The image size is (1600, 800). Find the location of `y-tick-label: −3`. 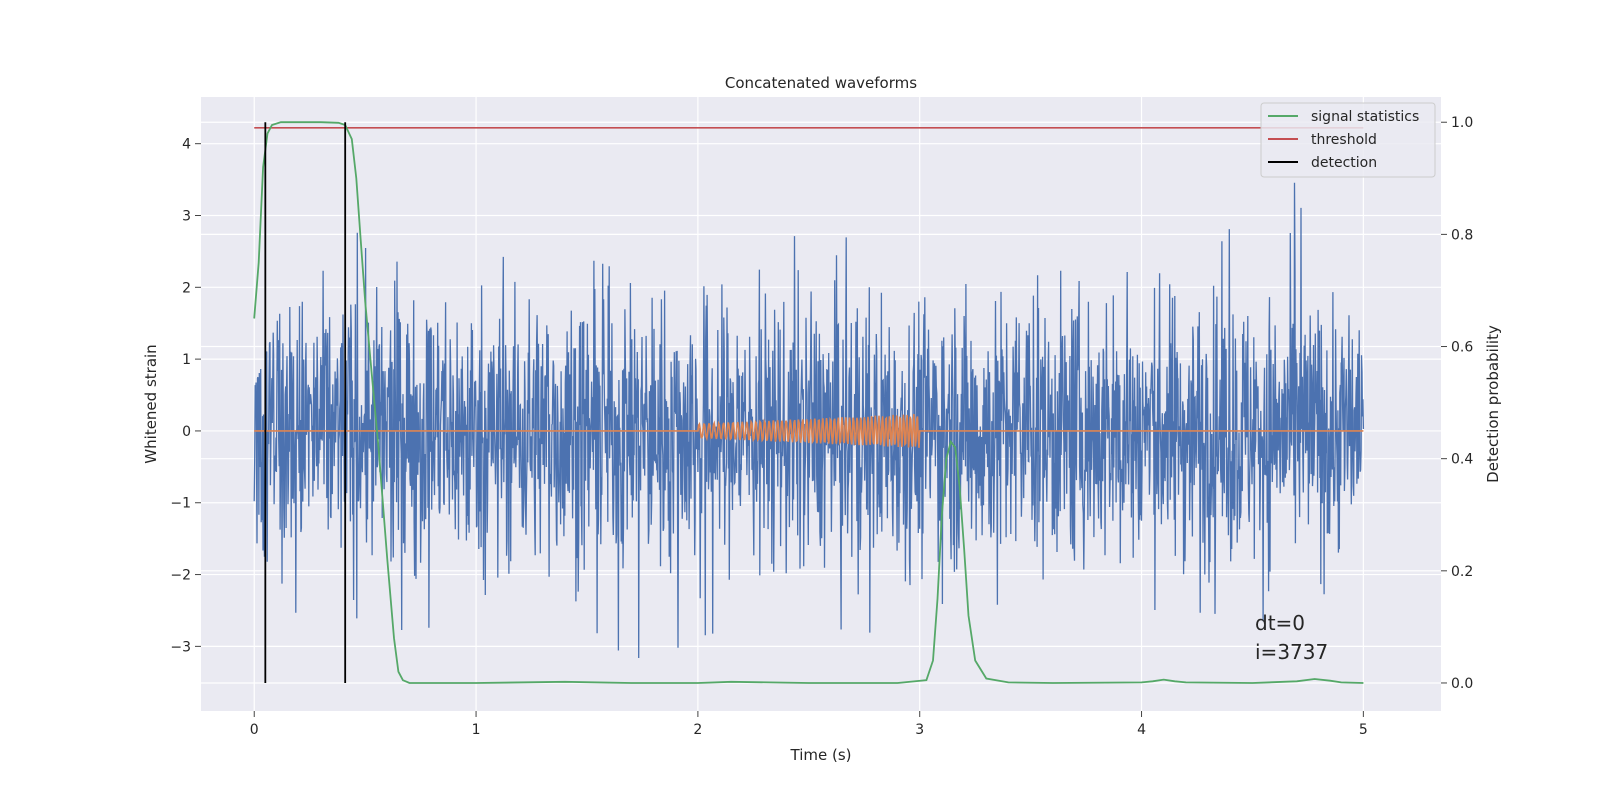

y-tick-label: −3 is located at coordinates (180, 647).